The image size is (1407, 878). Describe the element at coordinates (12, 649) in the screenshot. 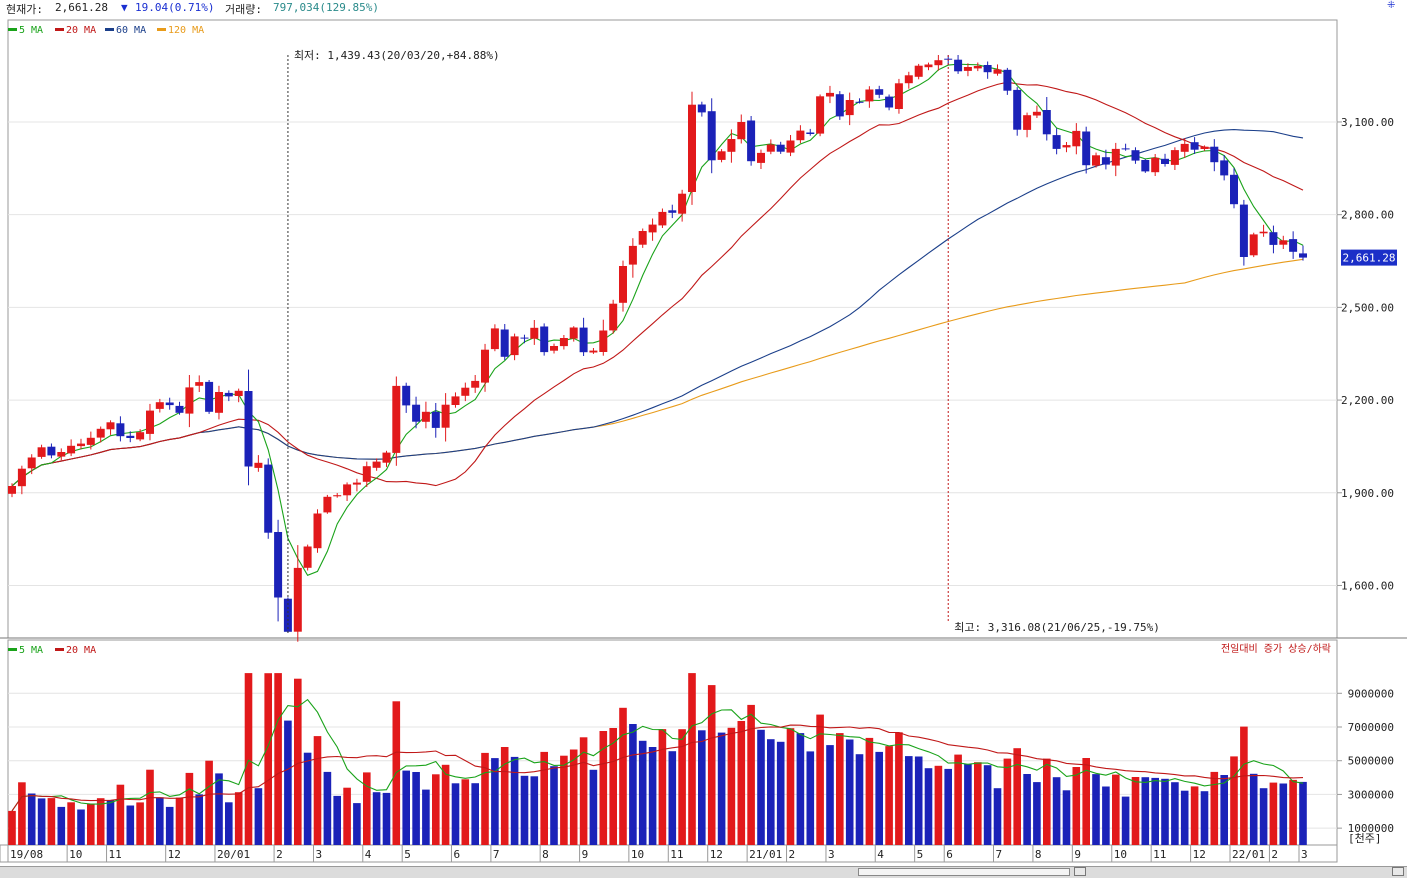

I see `volume-legend-swatch` at that location.